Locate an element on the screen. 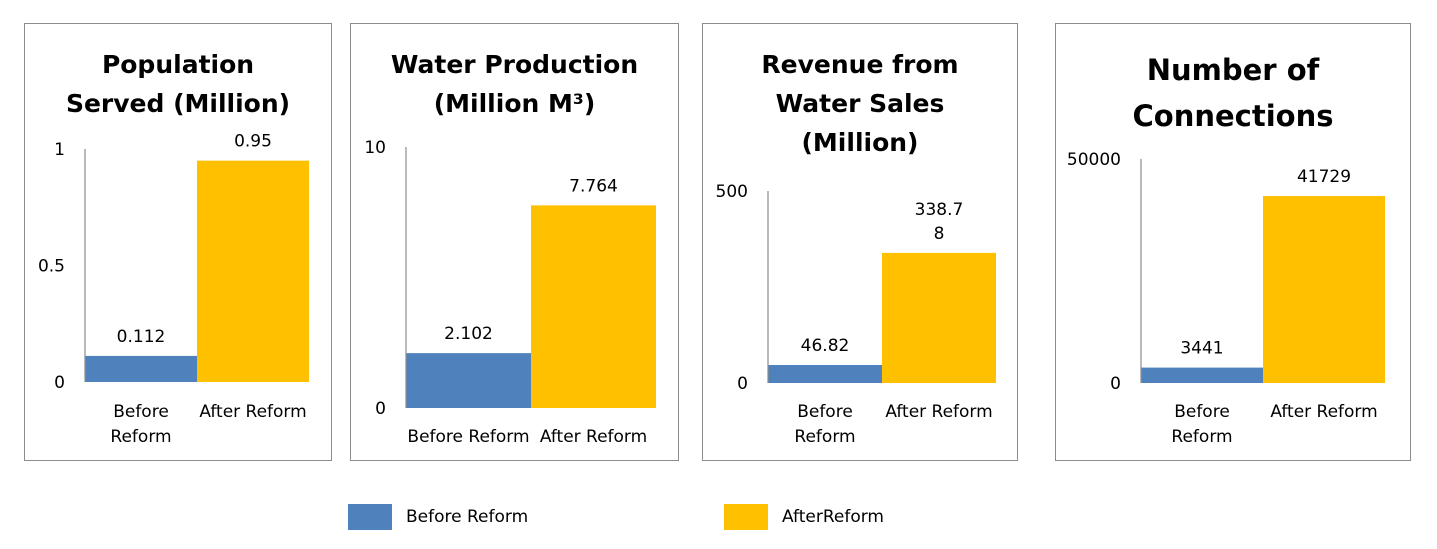  legend-item-after: AfterReform is located at coordinates (804, 517).